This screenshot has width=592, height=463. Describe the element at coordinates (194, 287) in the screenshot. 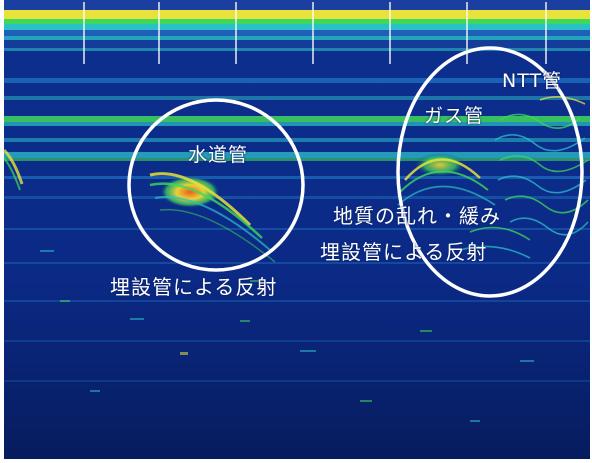

I see `buried-pipe-reflection-label-left: 埋設管による反射` at that location.